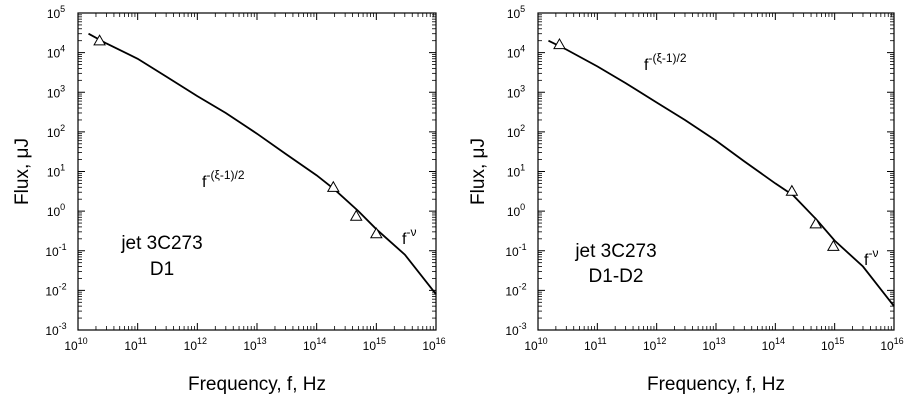 The height and width of the screenshot is (401, 912). Describe the element at coordinates (162, 269) in the screenshot. I see `source-label-line: D1` at that location.